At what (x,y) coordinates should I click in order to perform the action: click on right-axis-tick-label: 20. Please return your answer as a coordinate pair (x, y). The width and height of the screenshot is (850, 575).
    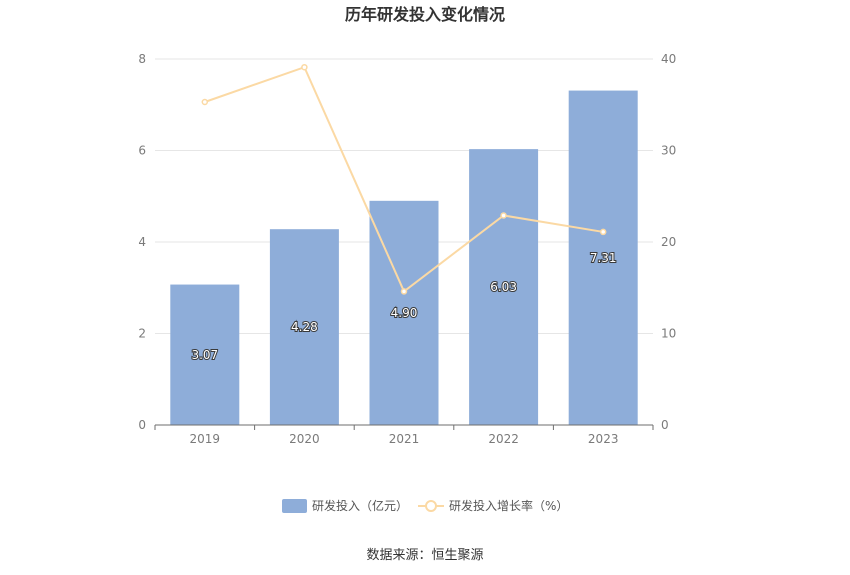
    Looking at the image, I should click on (668, 242).